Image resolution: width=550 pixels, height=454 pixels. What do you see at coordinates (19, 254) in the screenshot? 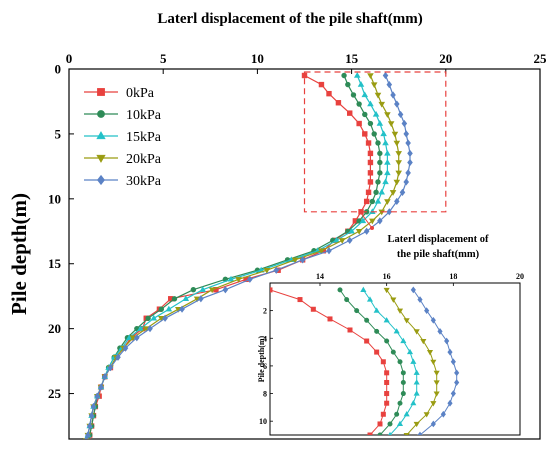
I see `main-y-axis-title: Pile depth(m)` at bounding box center [19, 254].